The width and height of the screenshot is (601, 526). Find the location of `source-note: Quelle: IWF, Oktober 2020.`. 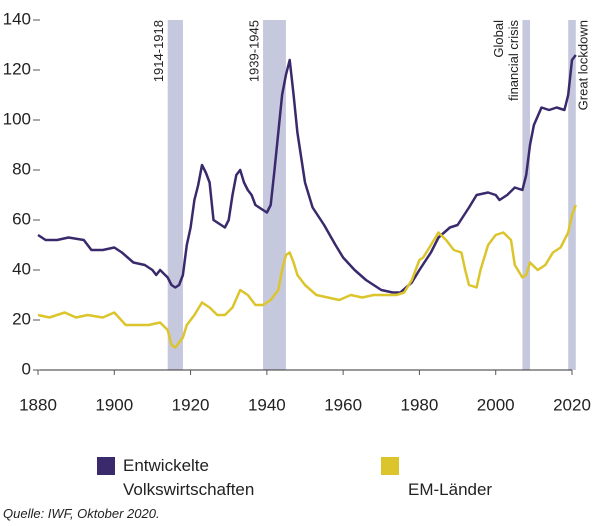

source-note: Quelle: IWF, Oktober 2020. is located at coordinates (81, 513).